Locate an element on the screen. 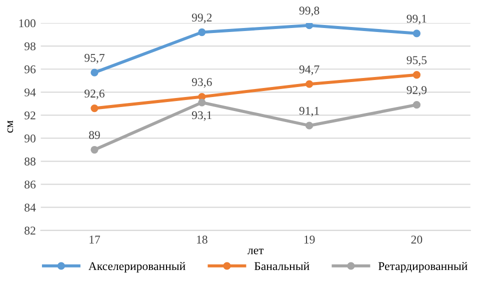  data-label: 91,1 is located at coordinates (309, 111).